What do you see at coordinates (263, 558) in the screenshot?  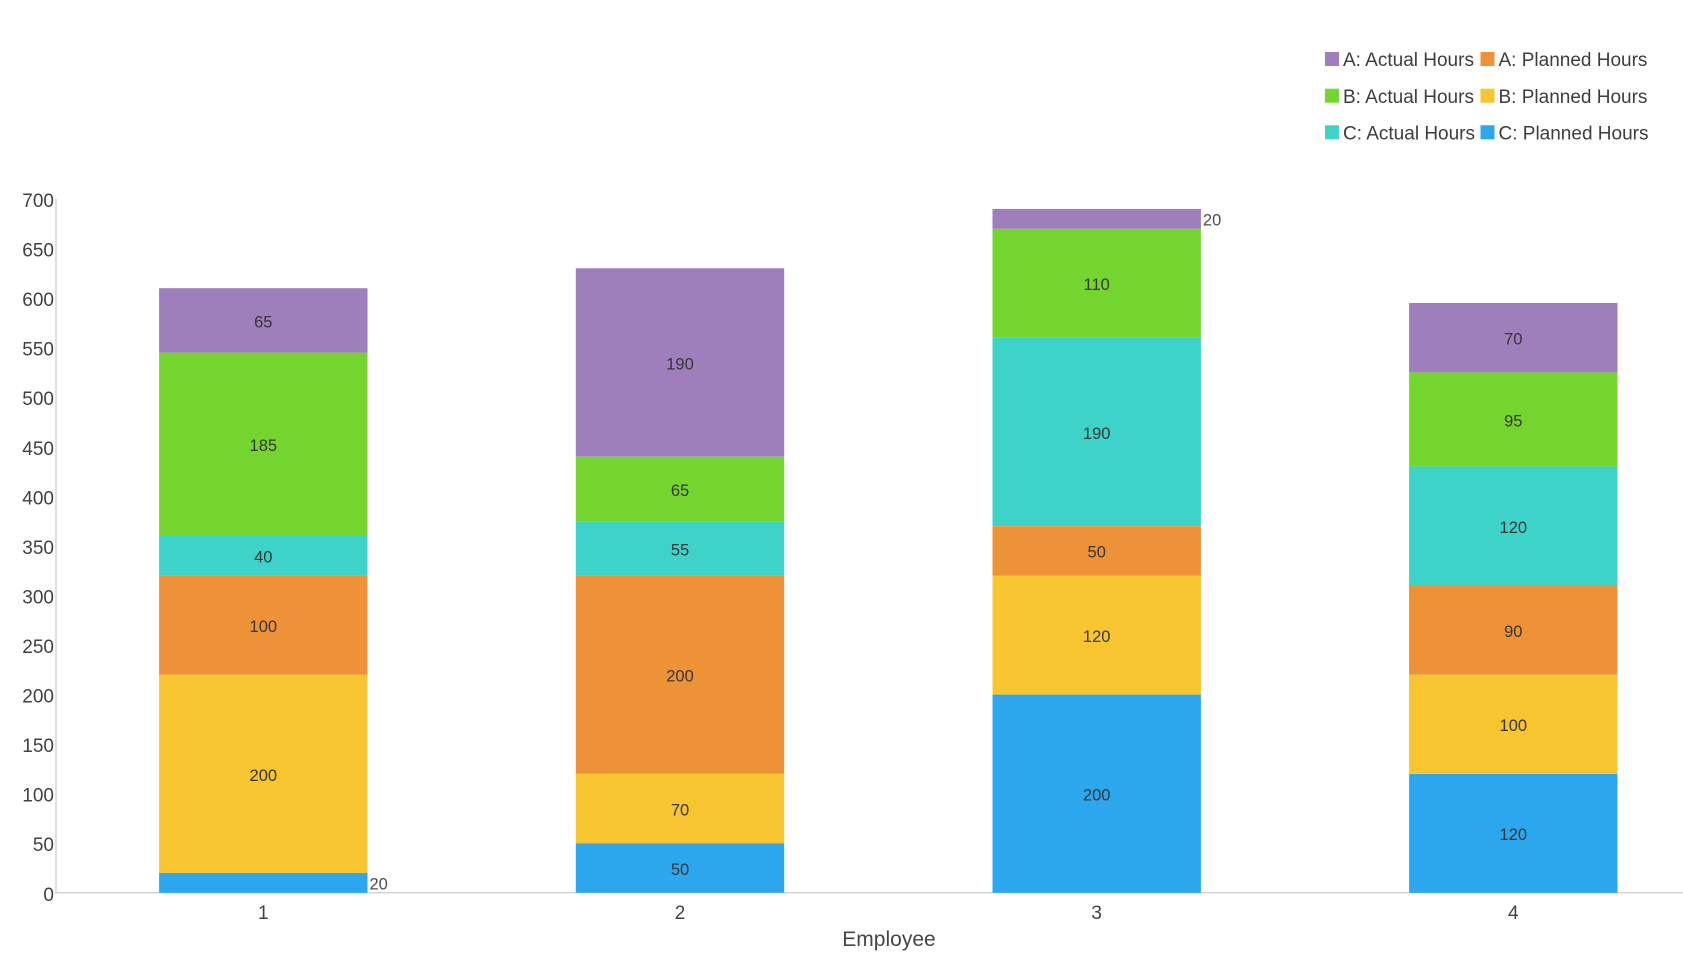 I see `svg-text: 40` at bounding box center [263, 558].